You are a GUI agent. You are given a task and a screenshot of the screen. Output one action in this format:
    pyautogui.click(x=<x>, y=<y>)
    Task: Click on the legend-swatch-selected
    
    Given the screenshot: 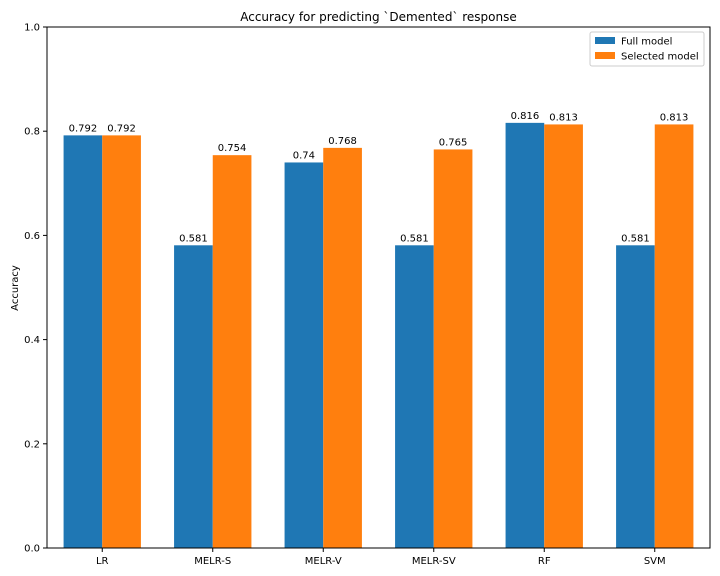 What is the action you would take?
    pyautogui.click(x=605, y=55)
    